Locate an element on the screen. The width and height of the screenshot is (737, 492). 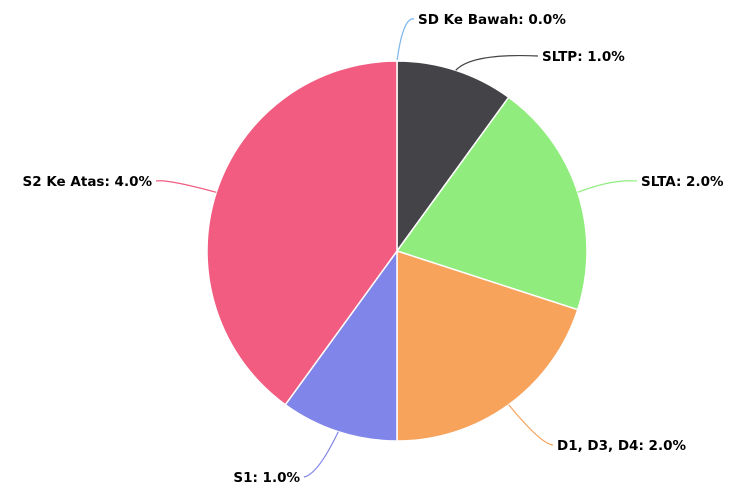
data-label-sd-ke-bawah: SD Ke Bawah: 0.0% is located at coordinates (492, 20).